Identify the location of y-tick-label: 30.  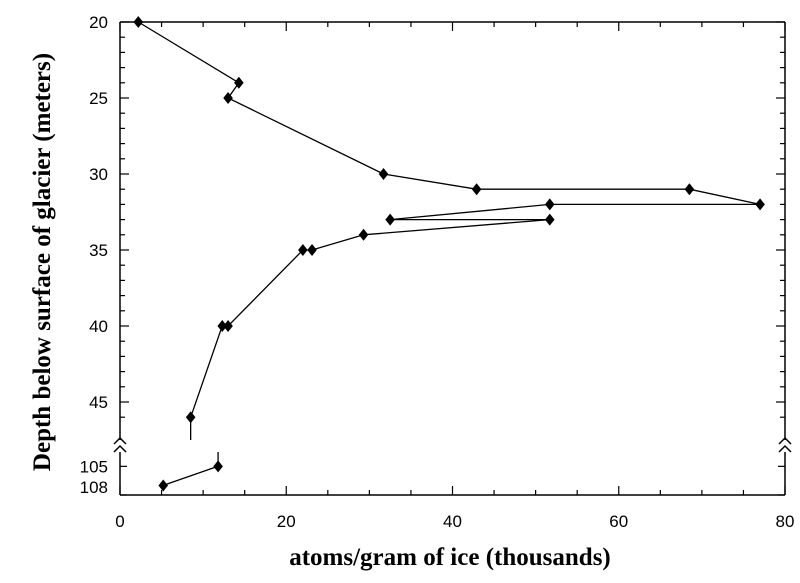
(98, 174).